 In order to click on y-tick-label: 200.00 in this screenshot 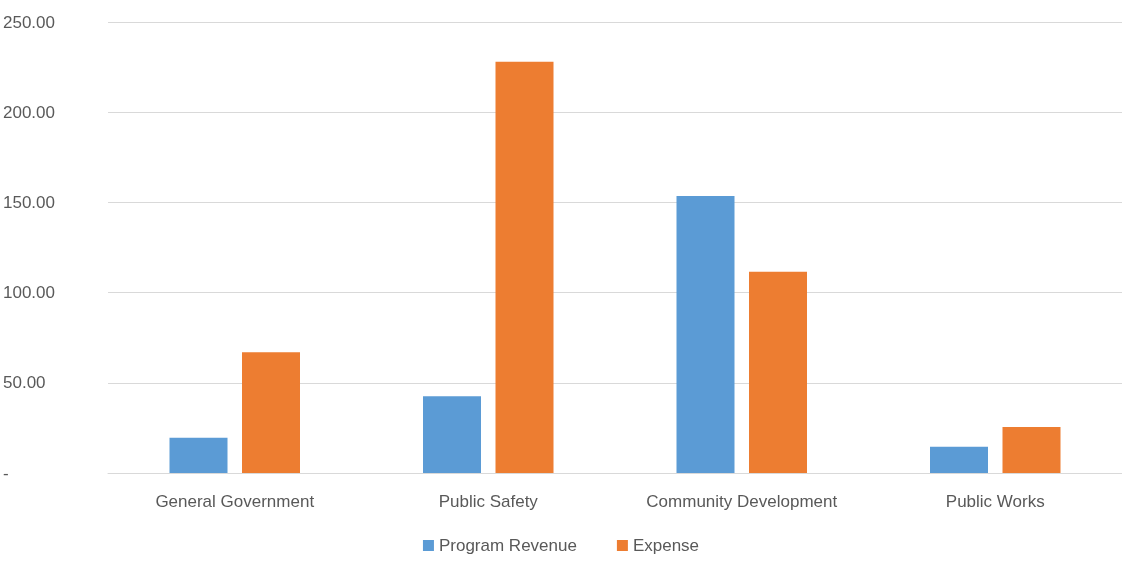, I will do `click(29, 112)`.